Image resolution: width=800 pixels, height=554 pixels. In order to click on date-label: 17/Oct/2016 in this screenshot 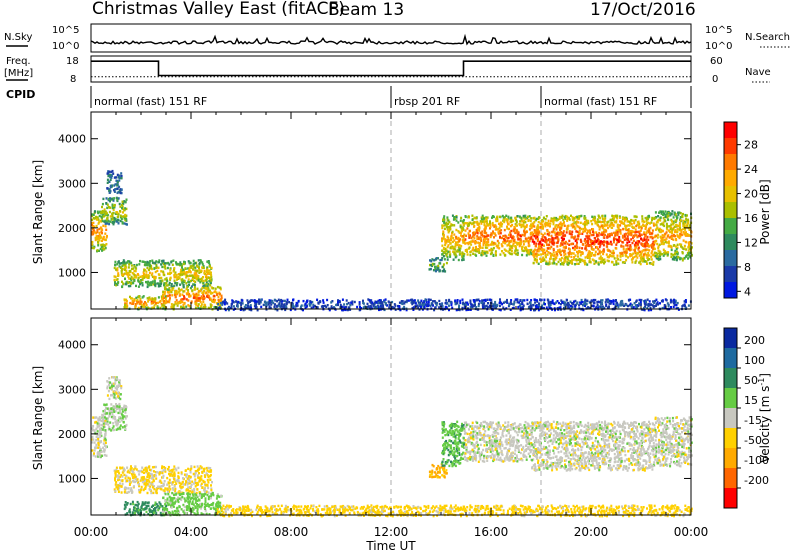, I will do `click(643, 10)`.